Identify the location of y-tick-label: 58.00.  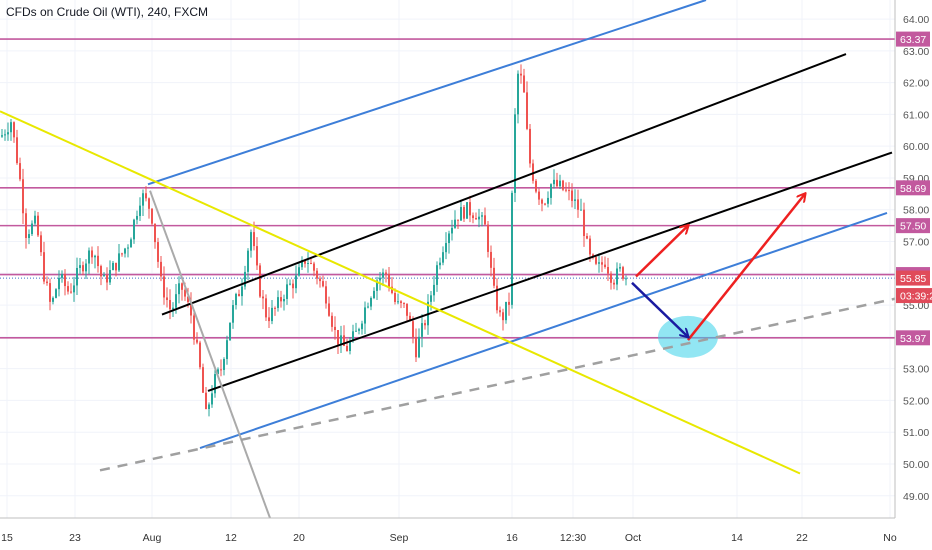
(916, 211).